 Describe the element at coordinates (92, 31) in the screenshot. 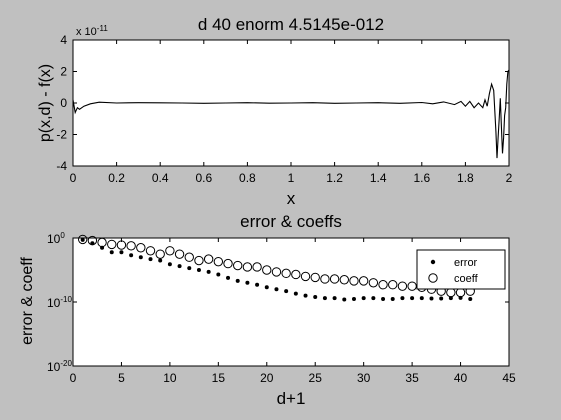

I see `top-exponent-label: x 10-11` at that location.